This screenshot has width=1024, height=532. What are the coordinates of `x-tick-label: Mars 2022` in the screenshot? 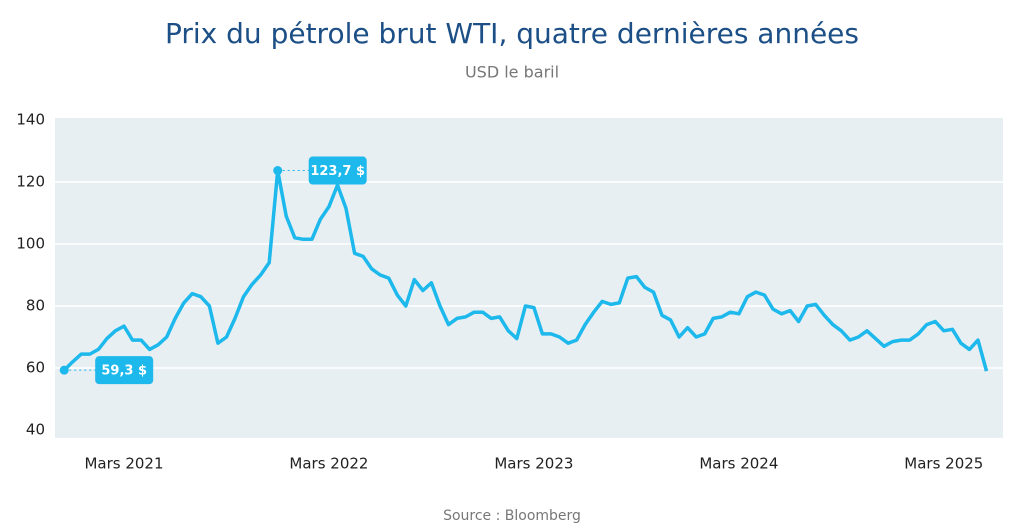 It's located at (328, 464).